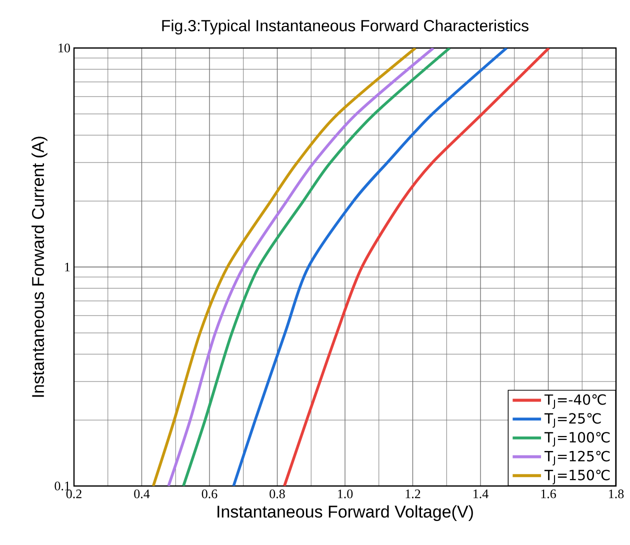  Describe the element at coordinates (345, 494) in the screenshot. I see `x-tick-label: 1.0` at that location.